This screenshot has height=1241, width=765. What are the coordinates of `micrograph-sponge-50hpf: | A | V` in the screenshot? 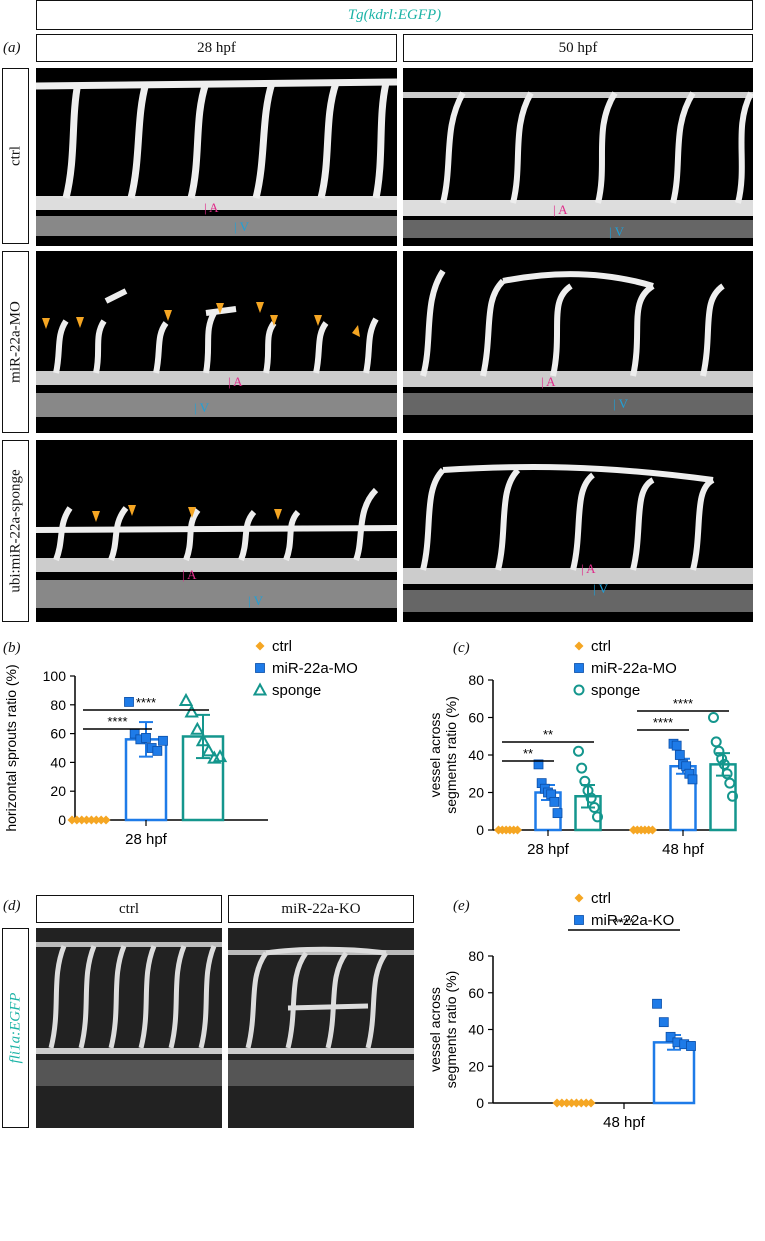 It's located at (578, 531).